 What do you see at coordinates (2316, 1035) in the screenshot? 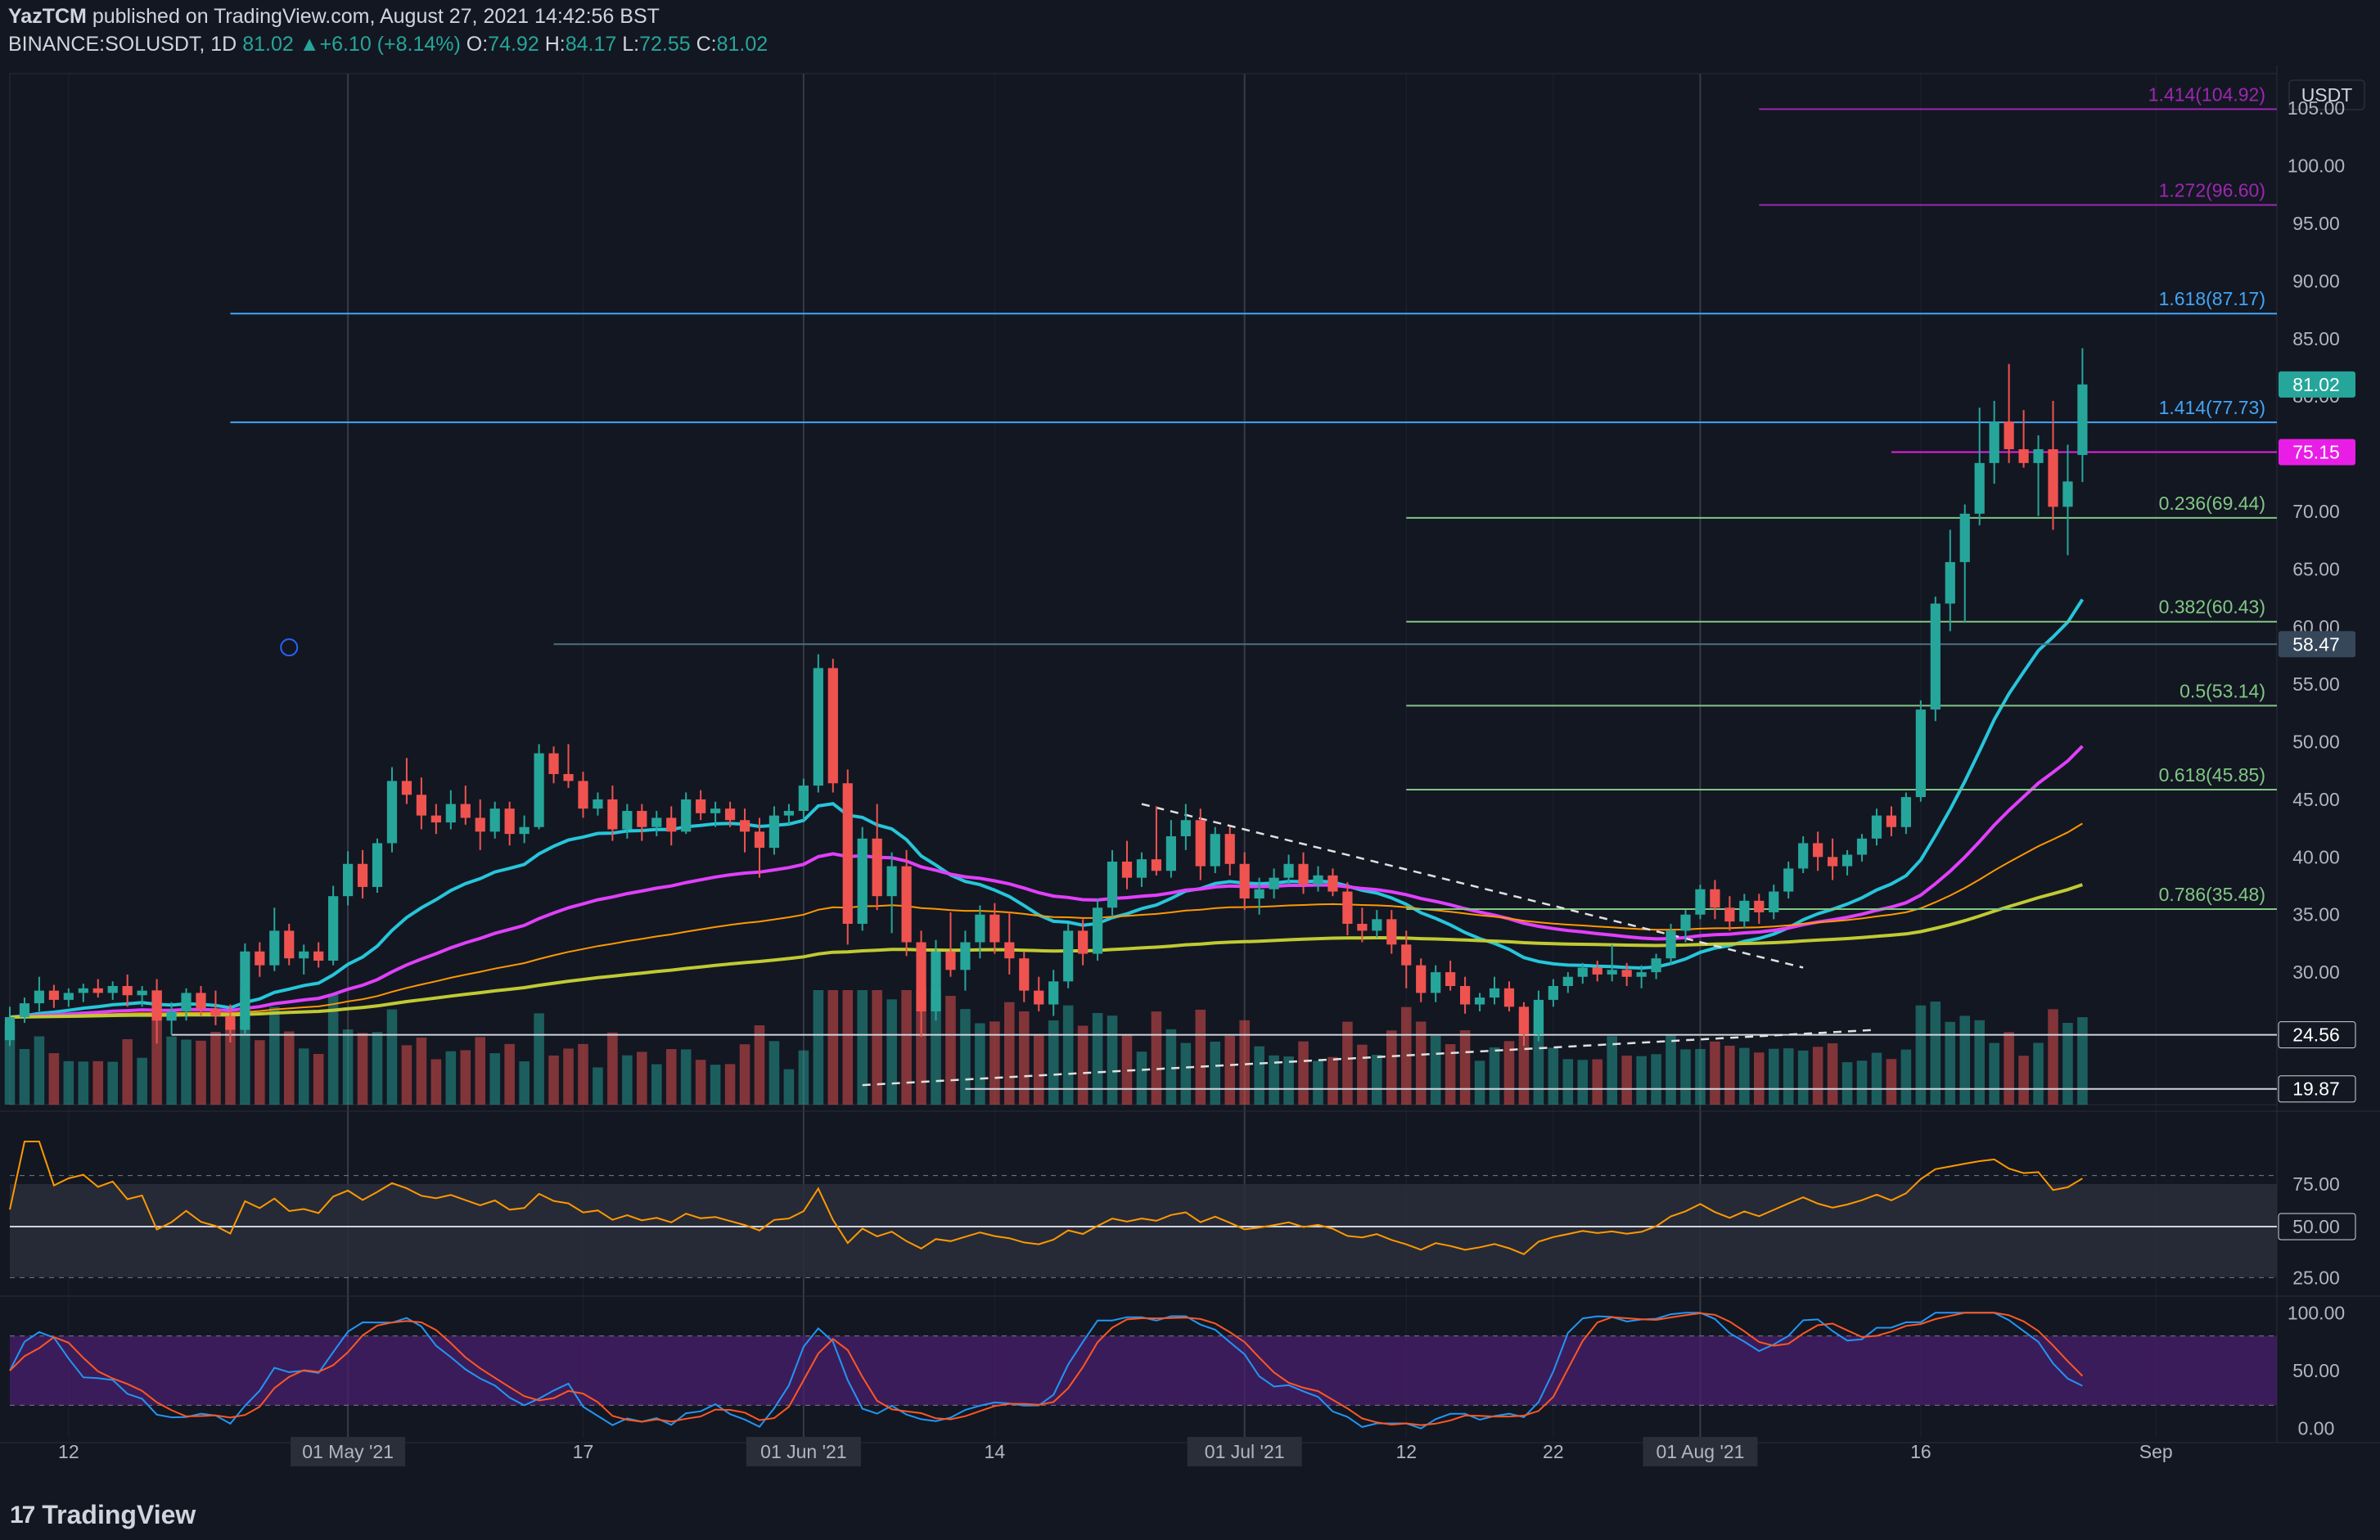
I see `price-tag-3: 24.56` at bounding box center [2316, 1035].